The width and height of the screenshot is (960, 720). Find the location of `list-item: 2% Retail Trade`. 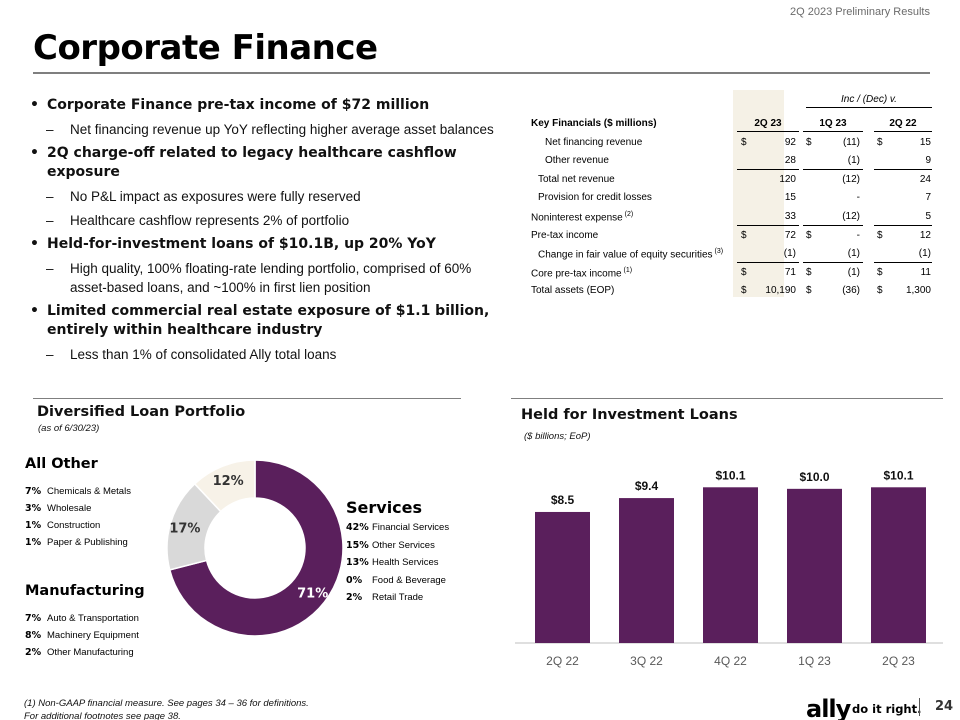

list-item: 2% Retail Trade is located at coordinates (385, 597).